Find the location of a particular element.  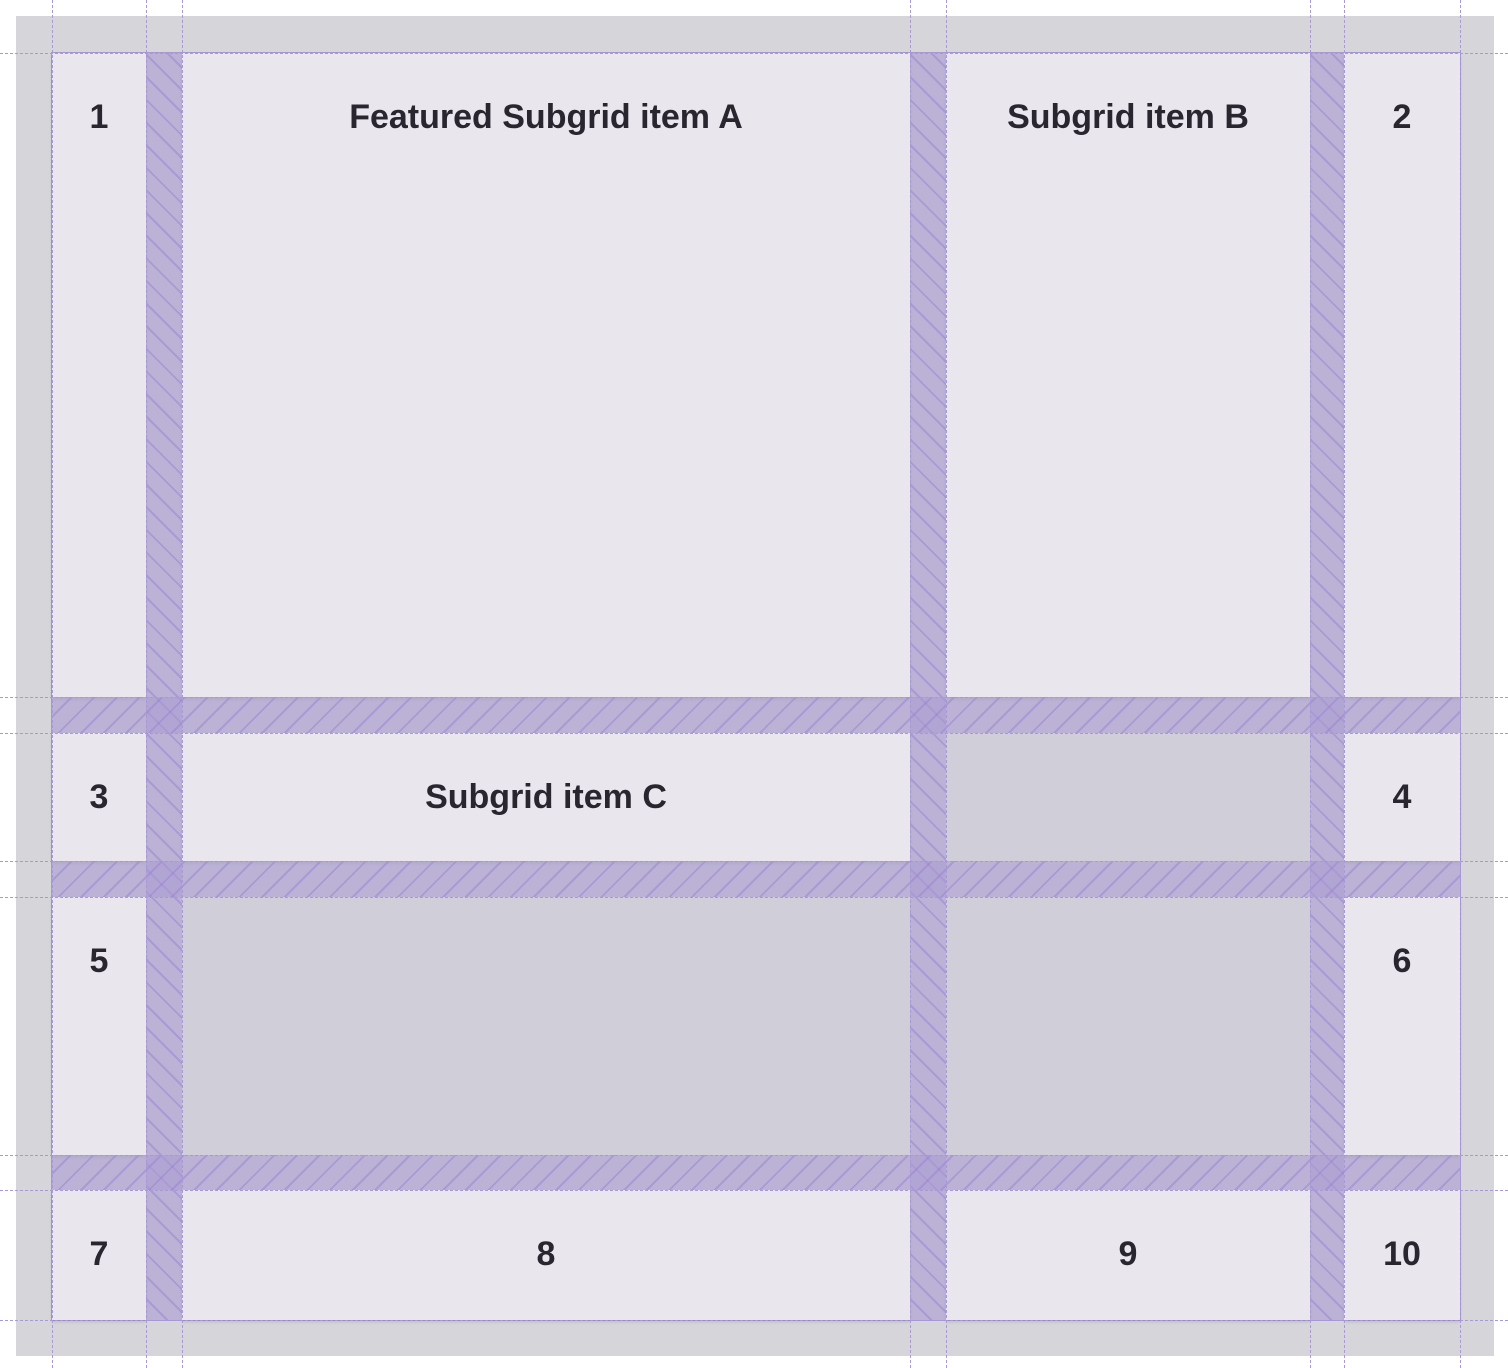

grid-item-5: 5 is located at coordinates (99, 1026).